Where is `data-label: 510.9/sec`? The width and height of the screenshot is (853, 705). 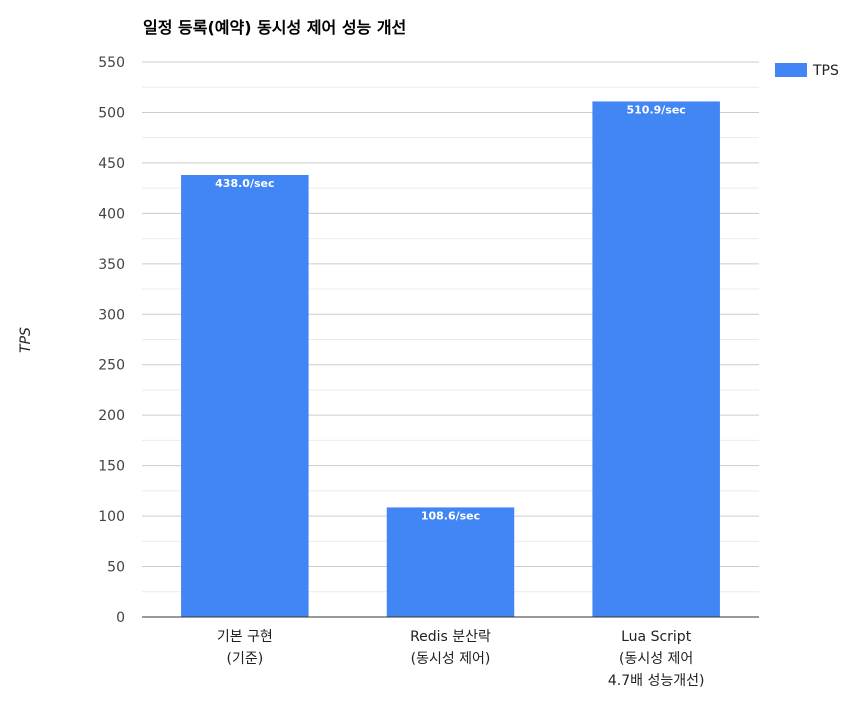
data-label: 510.9/sec is located at coordinates (655, 109).